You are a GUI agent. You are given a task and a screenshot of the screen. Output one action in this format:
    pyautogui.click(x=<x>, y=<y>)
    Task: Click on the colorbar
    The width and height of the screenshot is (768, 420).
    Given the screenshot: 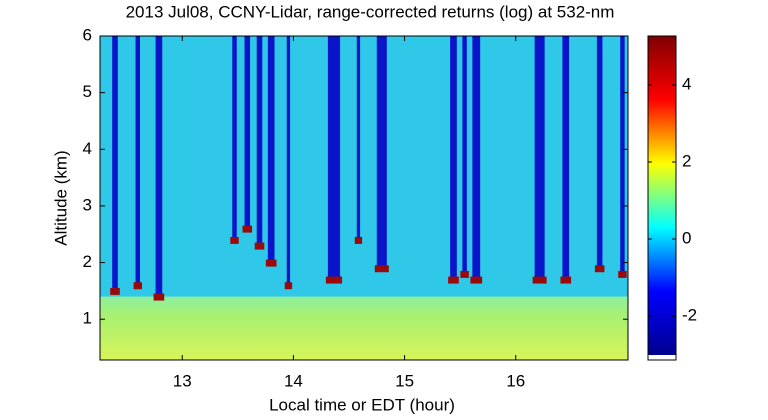 What is the action you would take?
    pyautogui.click(x=662, y=195)
    